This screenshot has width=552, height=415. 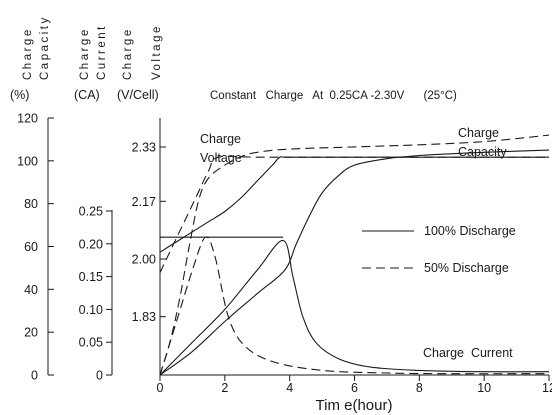 I want to click on capacity-tick-label: 0, so click(x=34, y=376).